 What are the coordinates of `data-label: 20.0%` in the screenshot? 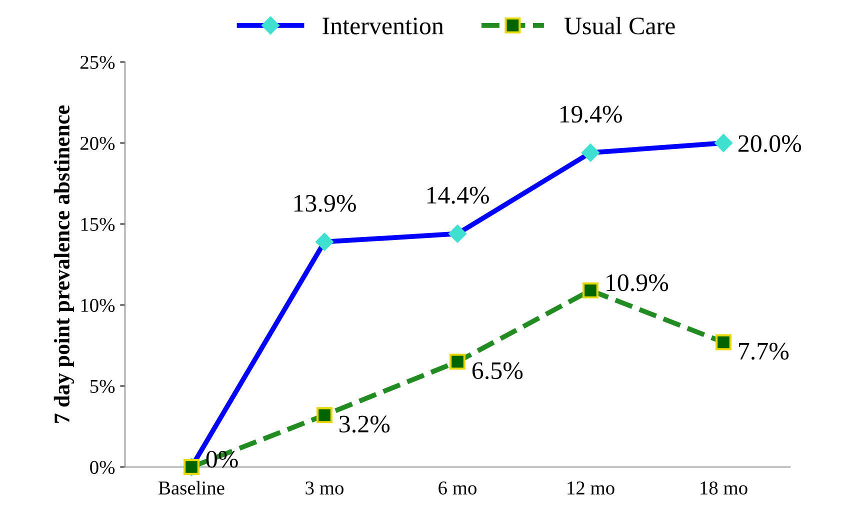 It's located at (770, 143).